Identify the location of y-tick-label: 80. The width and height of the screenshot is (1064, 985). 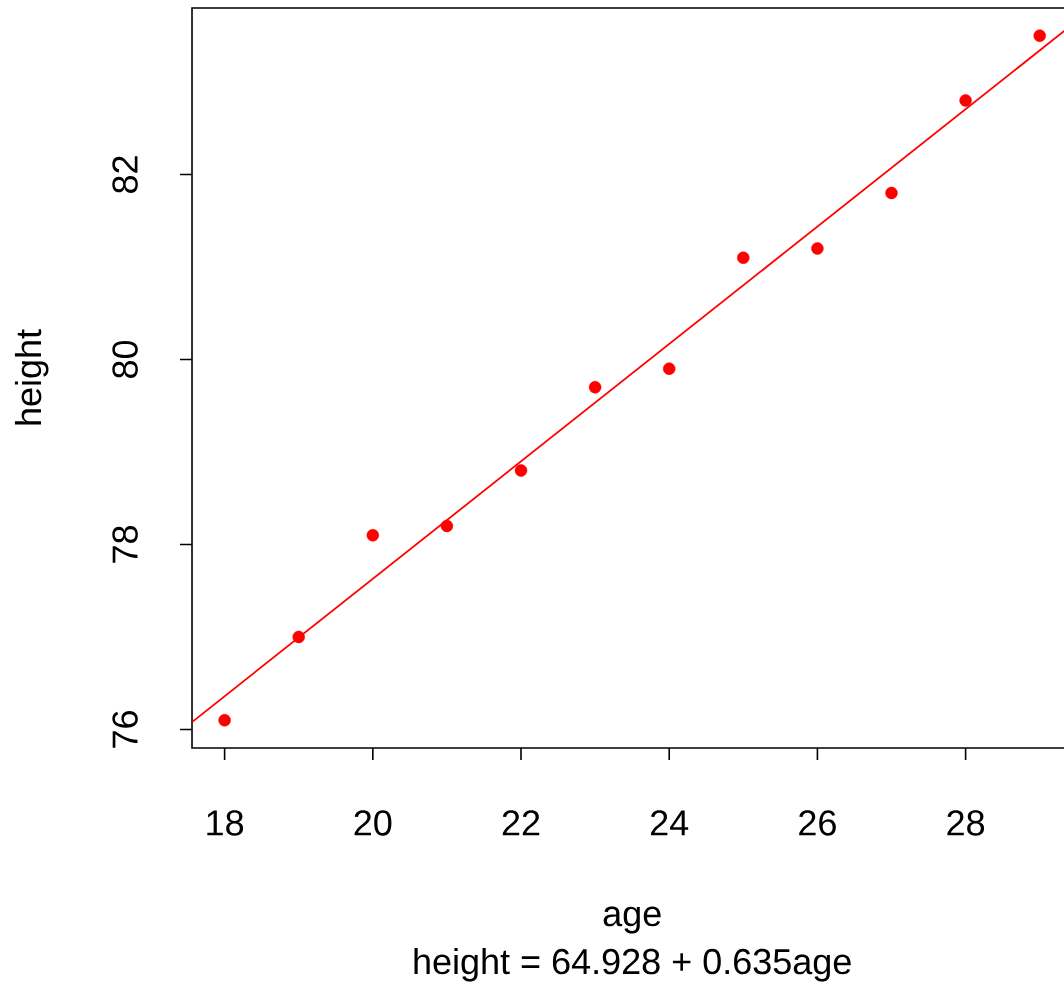
(125, 359).